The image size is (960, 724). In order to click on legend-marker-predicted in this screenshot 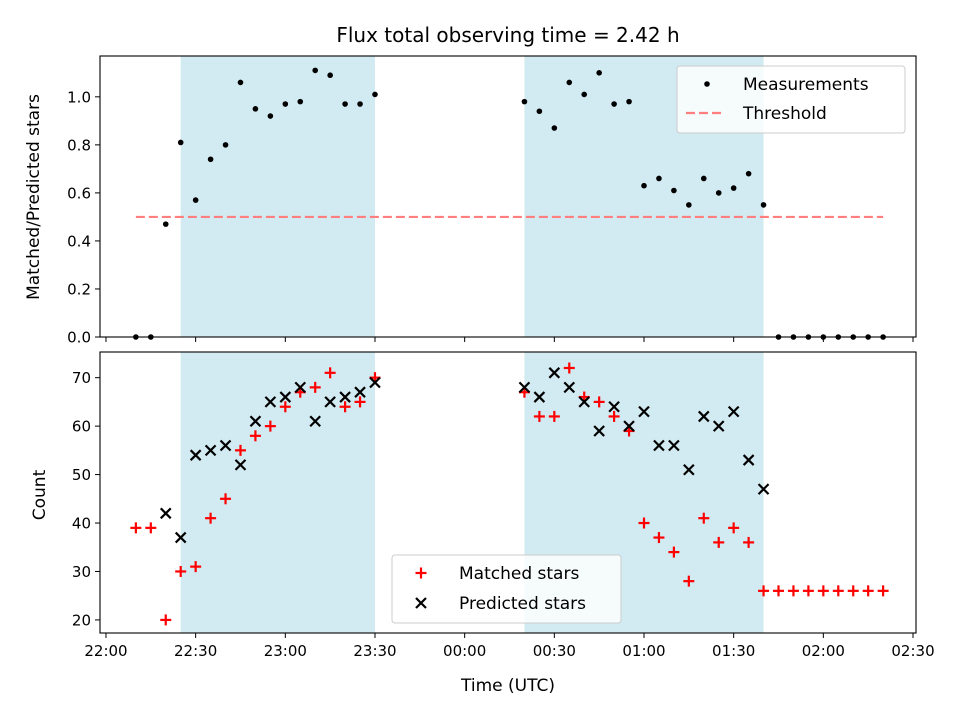, I will do `click(421, 603)`.